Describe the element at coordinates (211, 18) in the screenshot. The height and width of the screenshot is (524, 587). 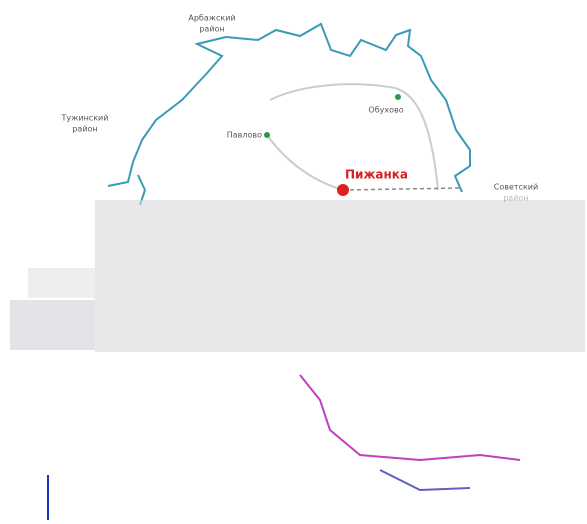
I see `district-label: Арбажский` at that location.